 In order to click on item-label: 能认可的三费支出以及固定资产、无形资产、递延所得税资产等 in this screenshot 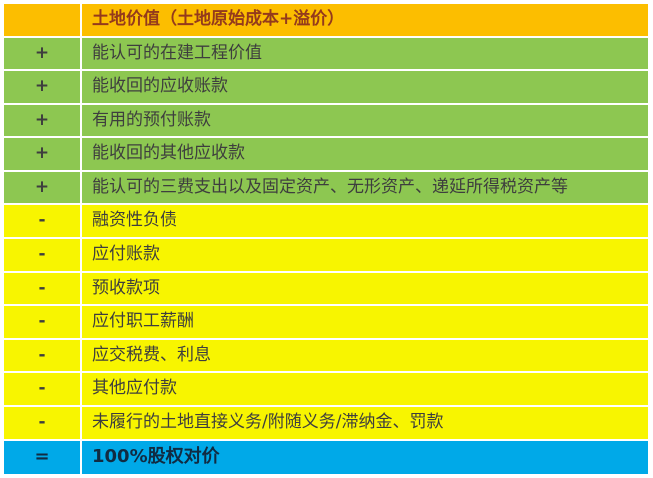, I will do `click(365, 187)`.